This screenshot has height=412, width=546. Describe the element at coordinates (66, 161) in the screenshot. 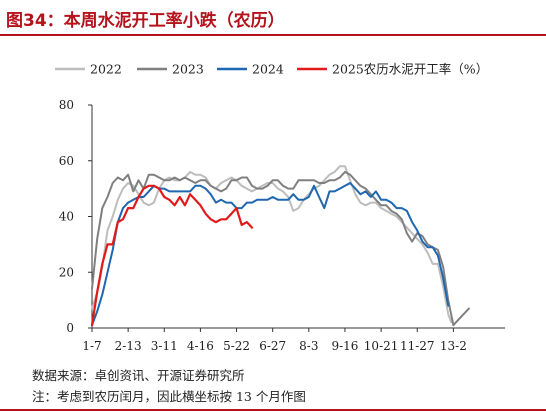

I see `y-tick-label: 60` at that location.